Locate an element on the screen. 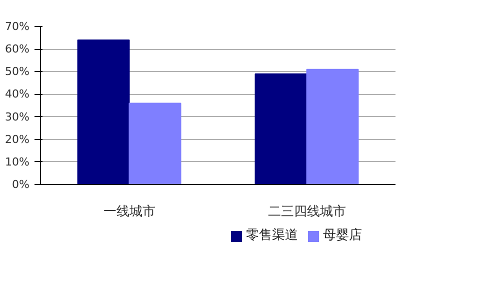  y-tick-label: 10% is located at coordinates (17, 161).